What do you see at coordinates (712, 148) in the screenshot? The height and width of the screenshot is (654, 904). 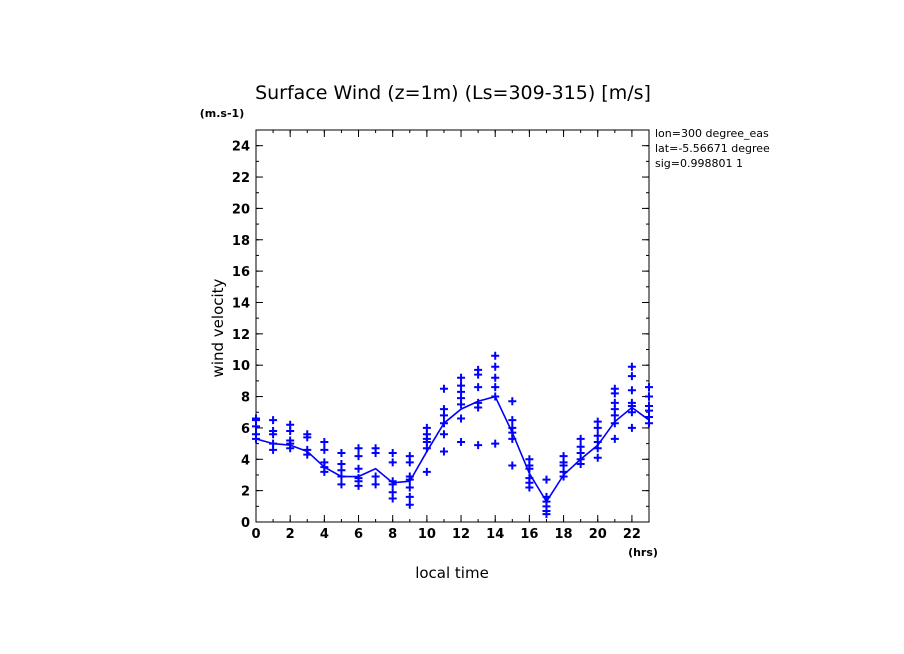 I see `info-lat: lat=-5.56671 degree` at bounding box center [712, 148].